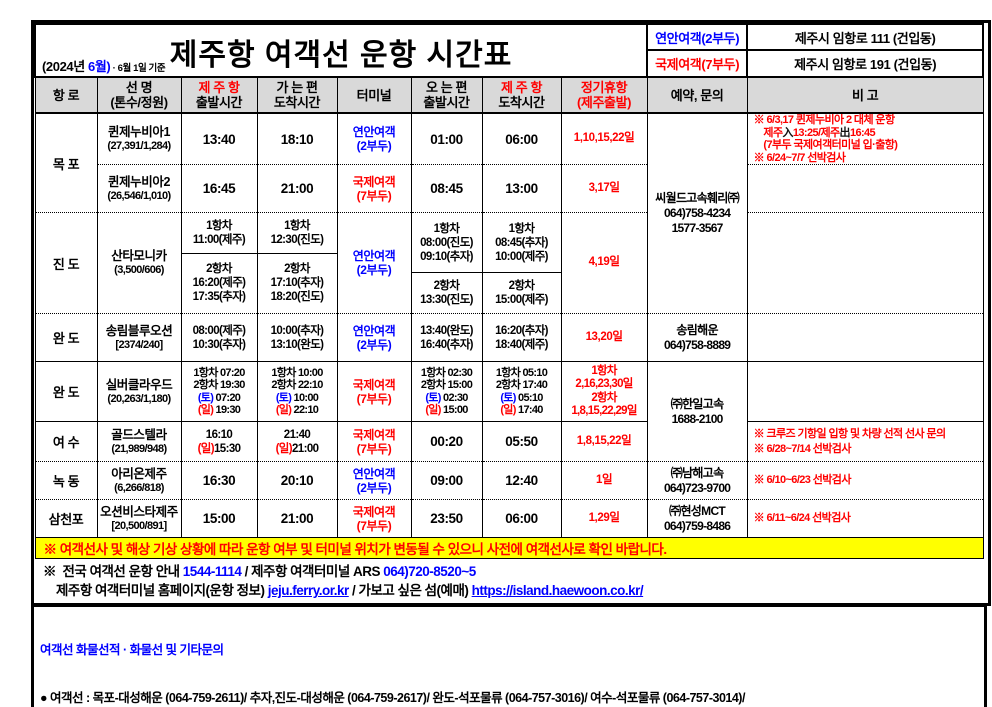 Image resolution: width=992 pixels, height=707 pixels. Describe the element at coordinates (521, 391) in the screenshot. I see `wando2-jeju-arrive: 1항차 05:10 2항차 17:40 (토) 05:10 (일) 17:40` at that location.